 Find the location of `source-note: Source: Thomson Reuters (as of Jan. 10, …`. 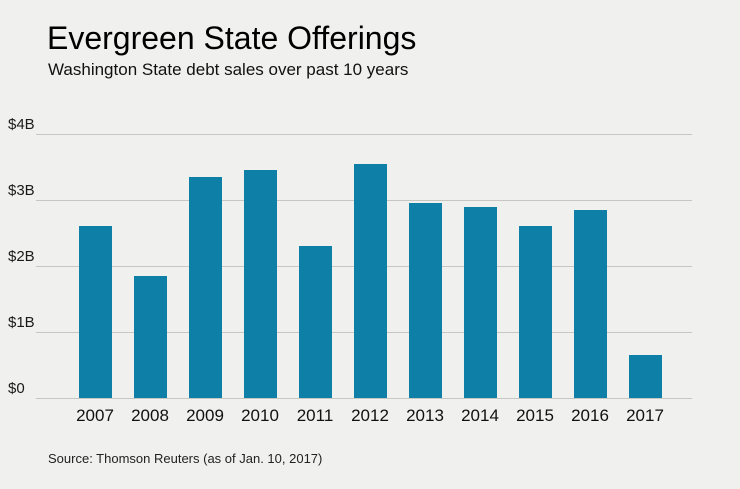

source-note: Source: Thomson Reuters (as of Jan. 10, … is located at coordinates (185, 458).